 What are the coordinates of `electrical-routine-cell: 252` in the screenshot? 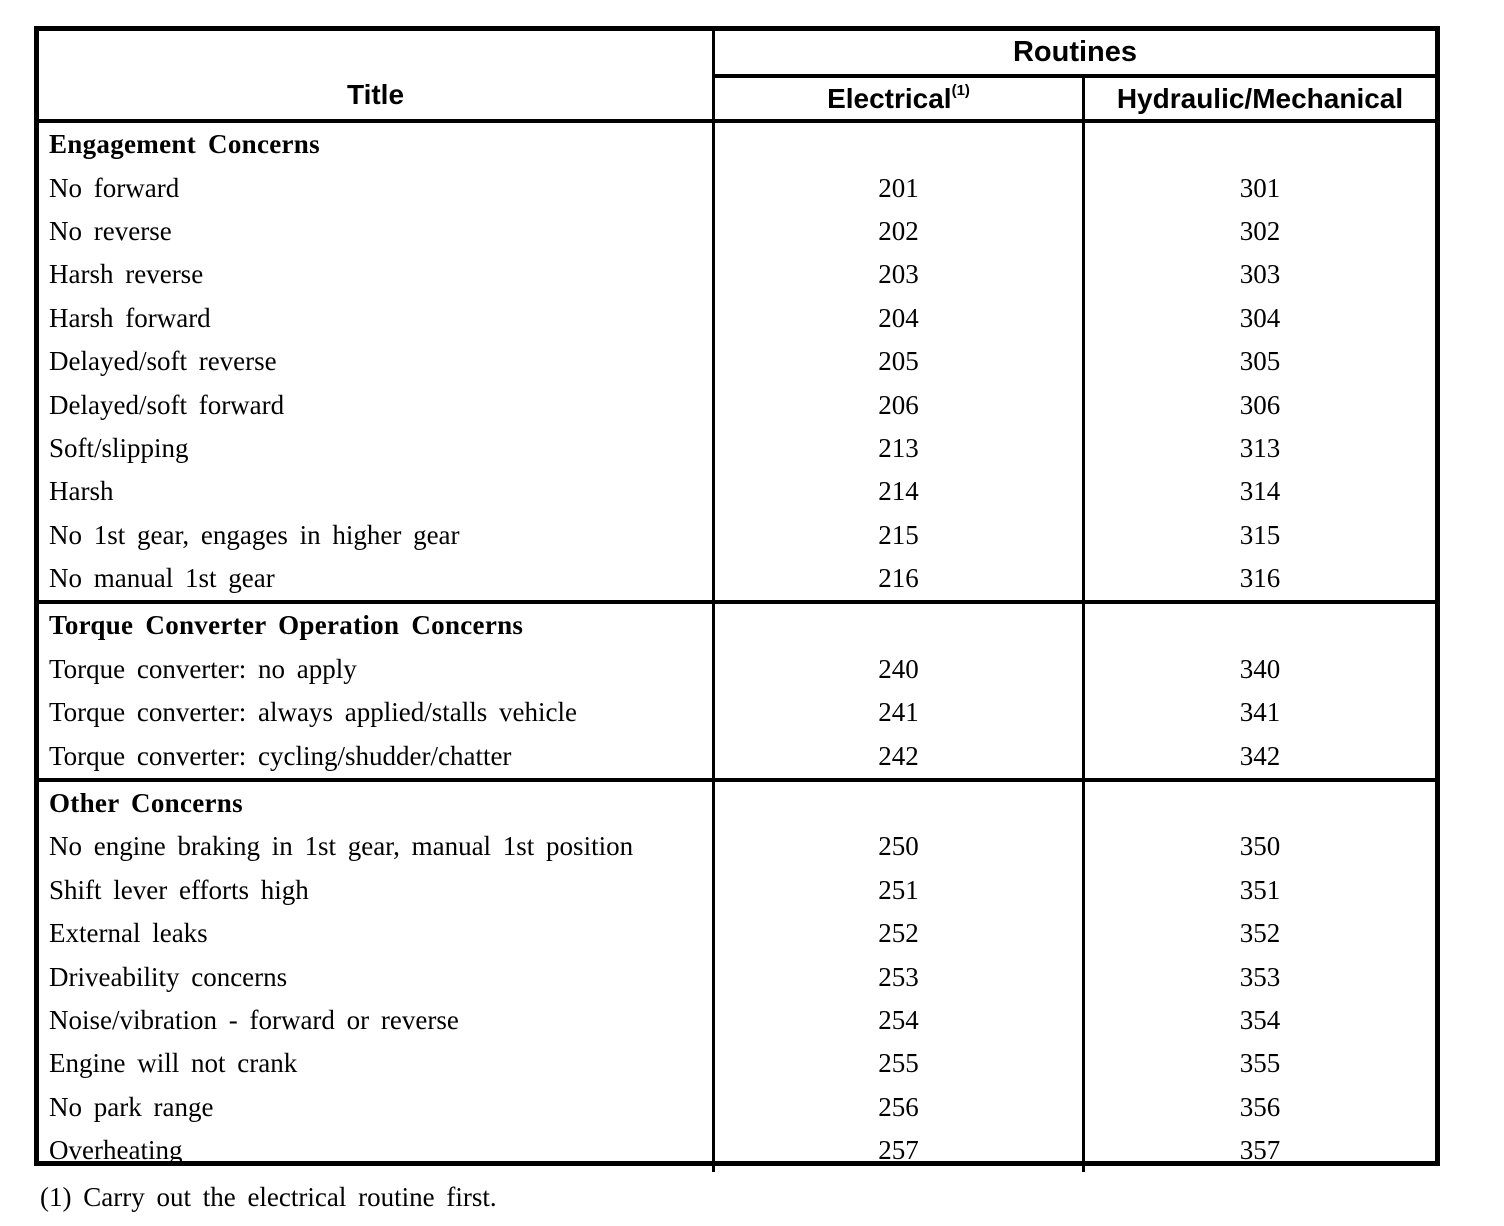 It's located at (897, 934).